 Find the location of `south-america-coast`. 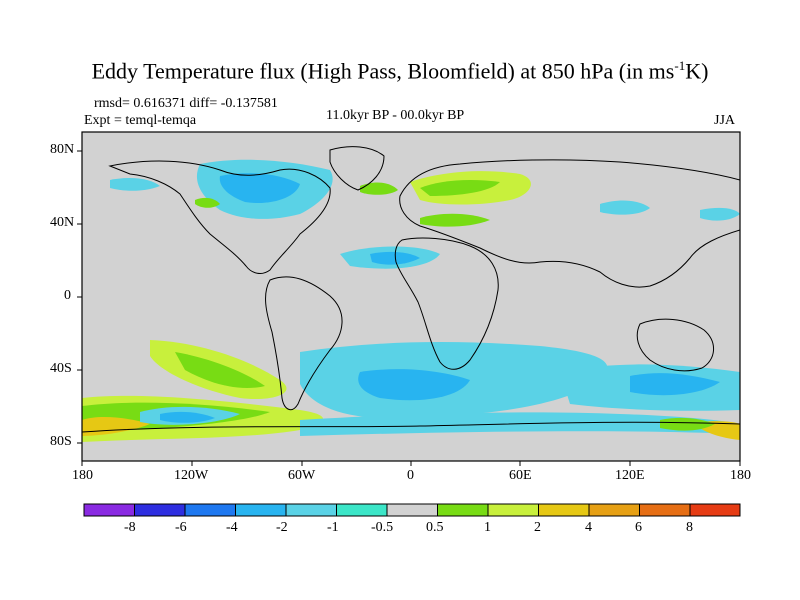

south-america-coast is located at coordinates (304, 343).